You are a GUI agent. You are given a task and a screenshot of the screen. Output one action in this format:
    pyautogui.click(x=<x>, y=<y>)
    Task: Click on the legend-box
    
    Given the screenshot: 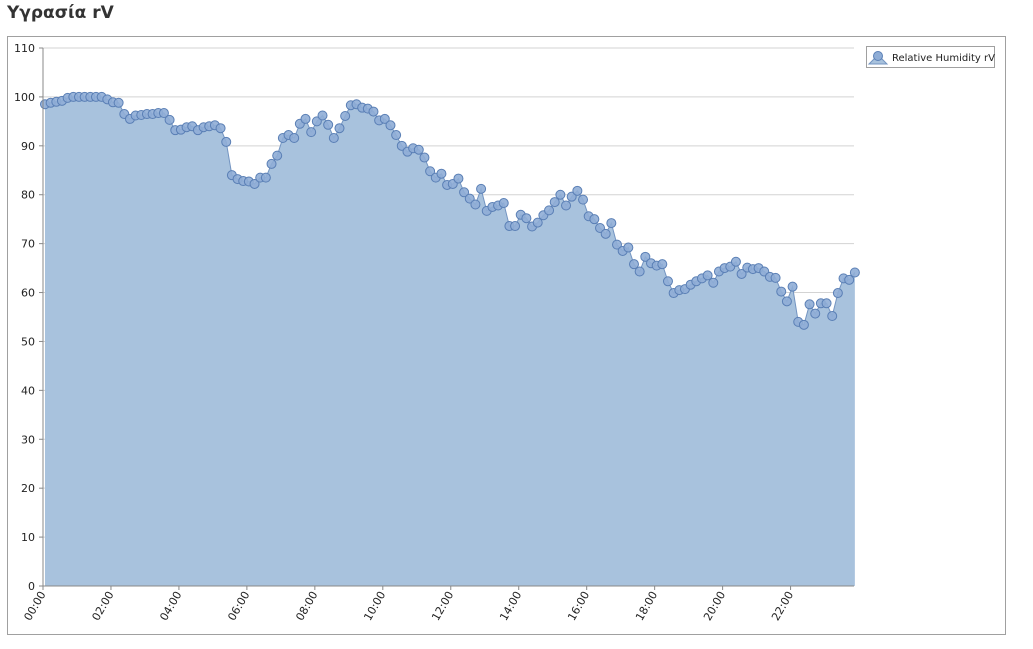 What is the action you would take?
    pyautogui.click(x=930, y=57)
    